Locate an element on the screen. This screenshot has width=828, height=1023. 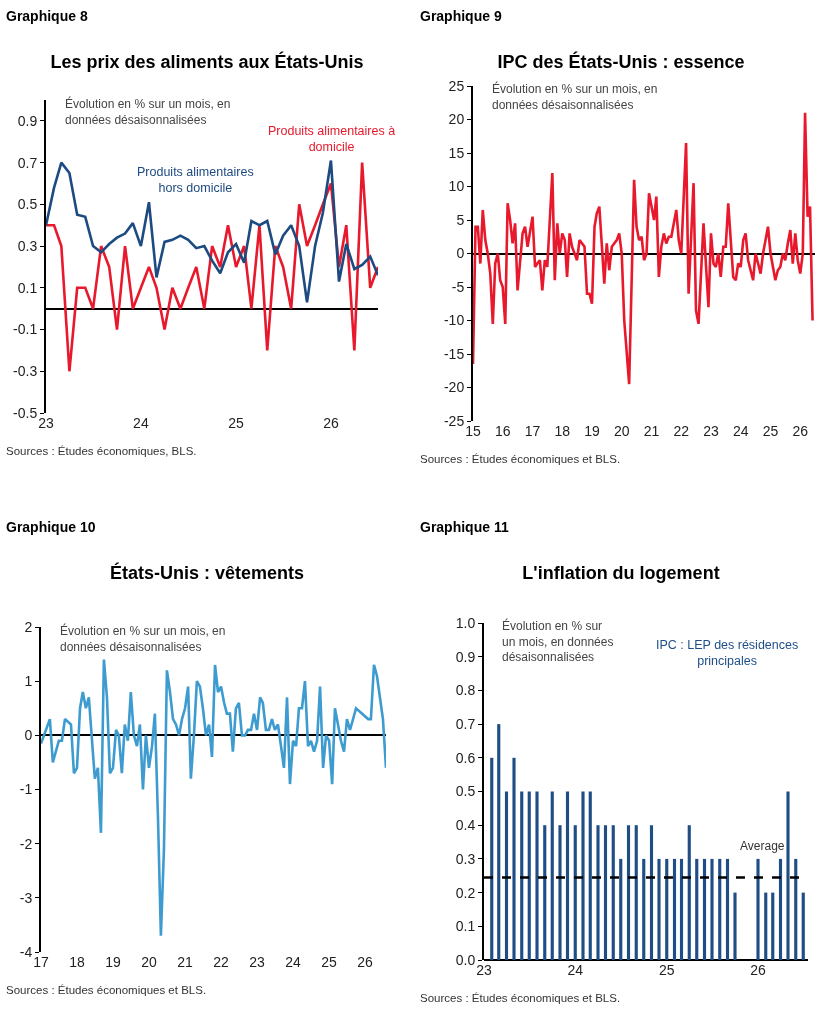
text: Graphique 10 is located at coordinates (51, 527).